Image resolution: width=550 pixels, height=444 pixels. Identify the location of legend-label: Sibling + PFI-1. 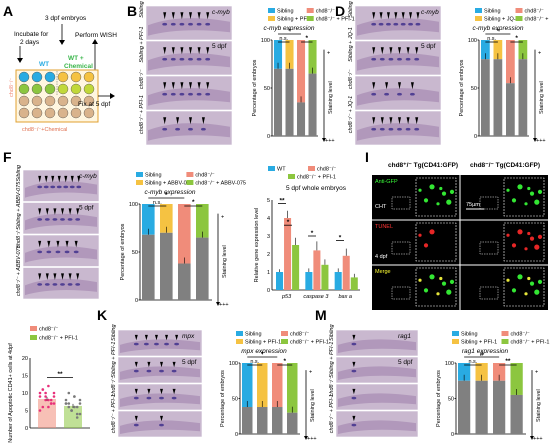
(479, 343).